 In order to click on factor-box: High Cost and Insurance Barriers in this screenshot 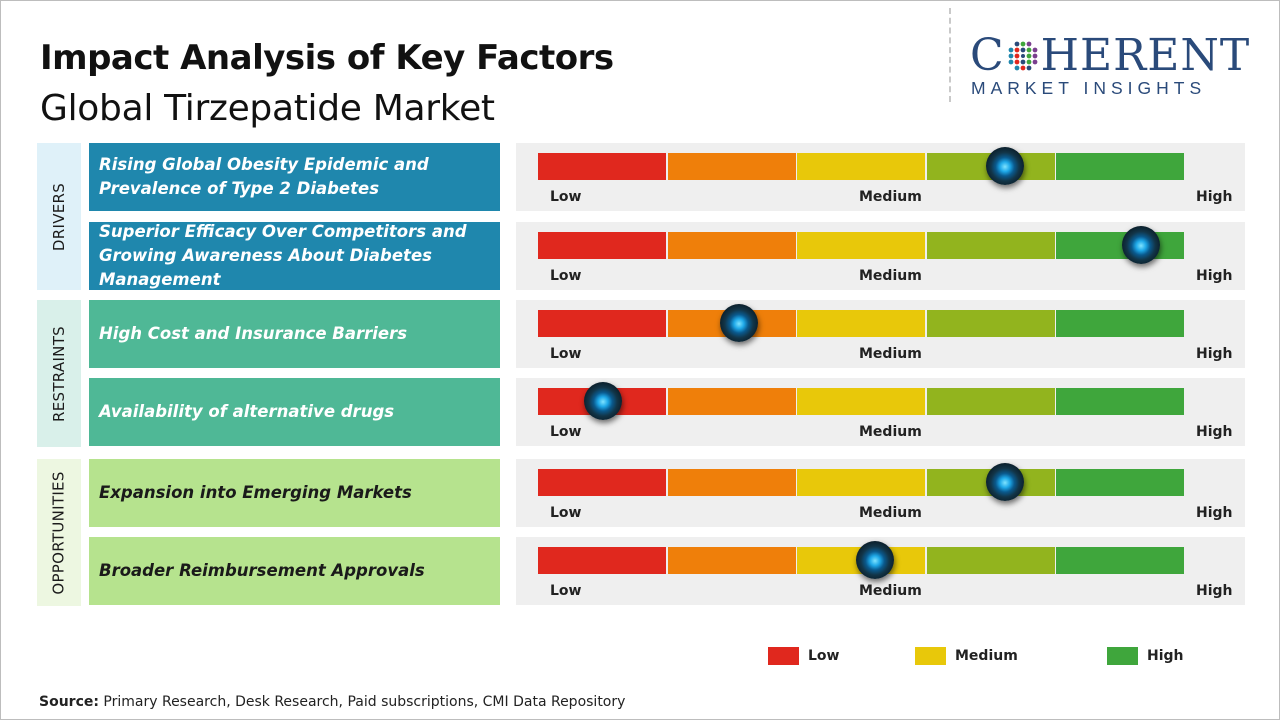, I will do `click(294, 334)`.